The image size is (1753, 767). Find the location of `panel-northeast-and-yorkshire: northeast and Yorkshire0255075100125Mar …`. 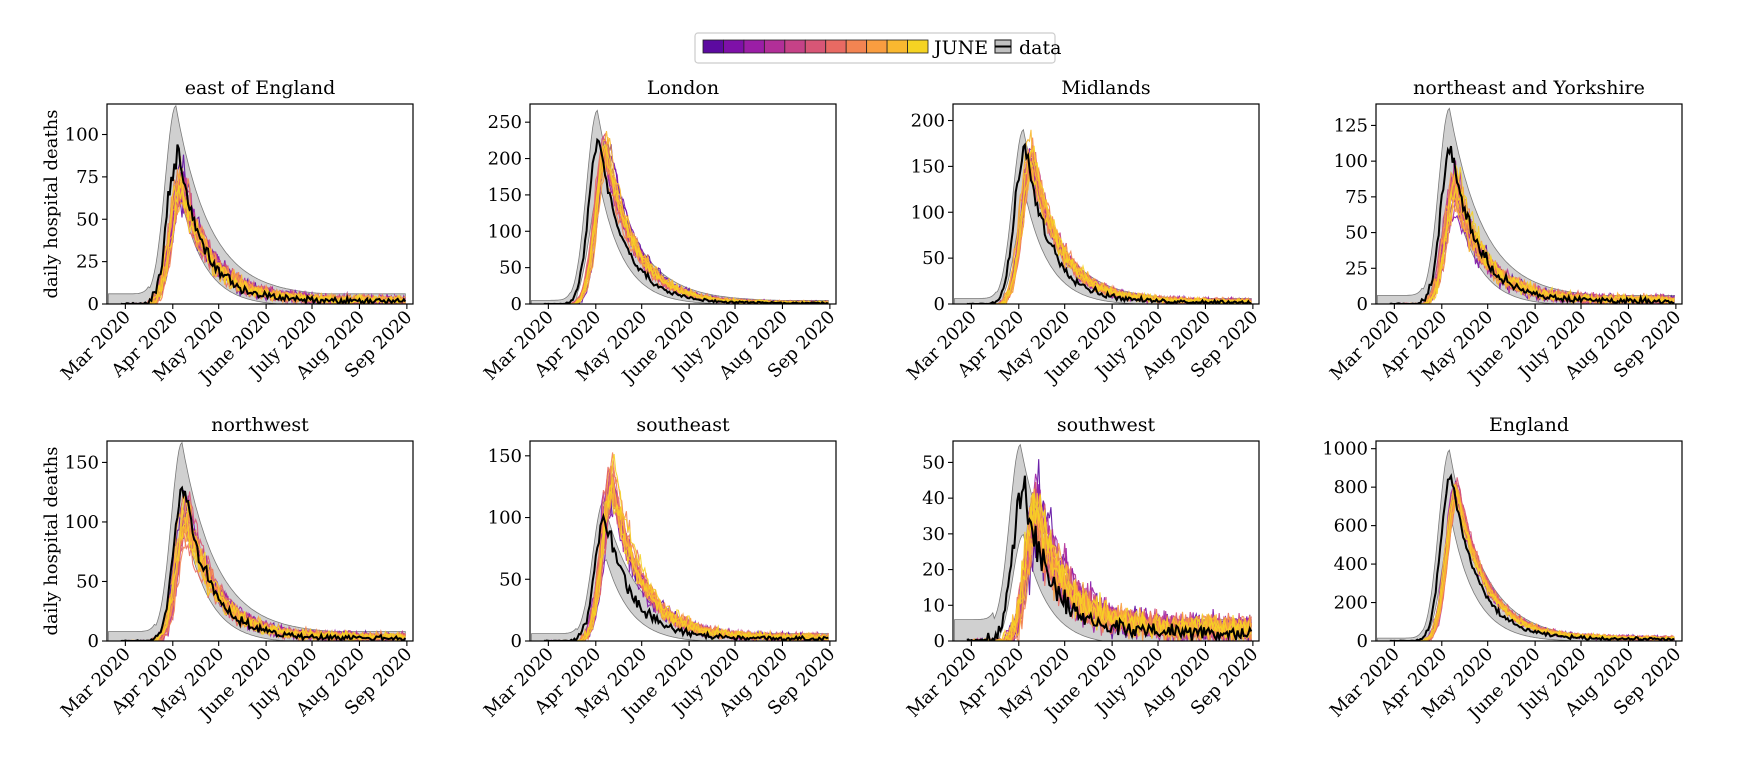

panel-northeast-and-yorkshire: northeast and Yorkshire0255075100125Mar … is located at coordinates (1506, 232).